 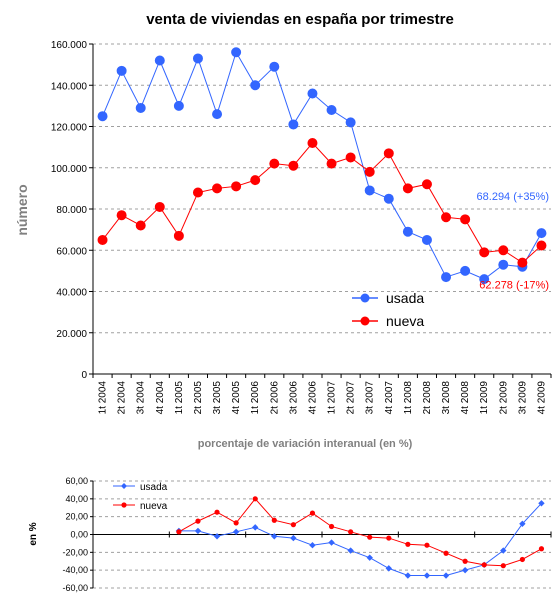 I want to click on sub-y-tick-label: 40,00, so click(x=76, y=499).